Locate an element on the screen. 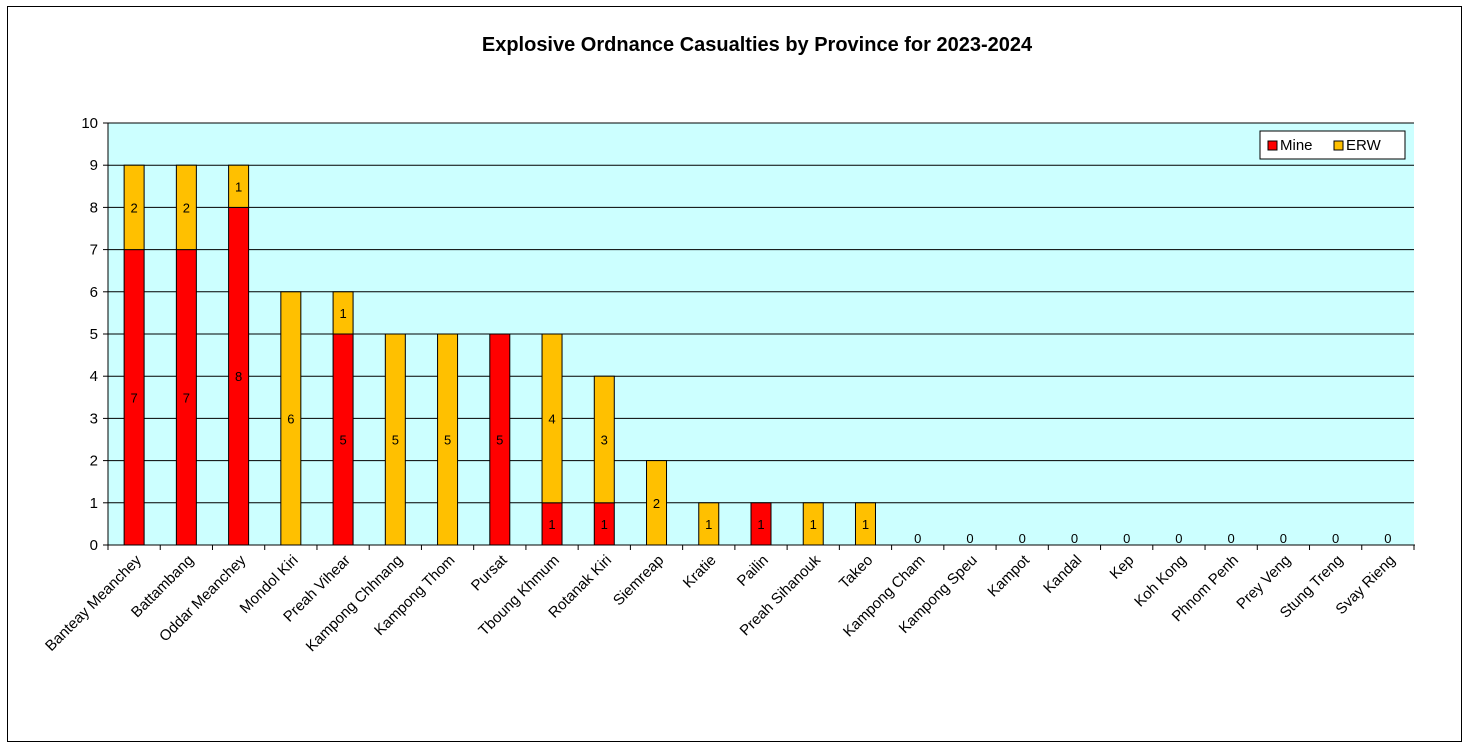 Image resolution: width=1475 pixels, height=751 pixels. y-tick-label: 6 is located at coordinates (94, 292).